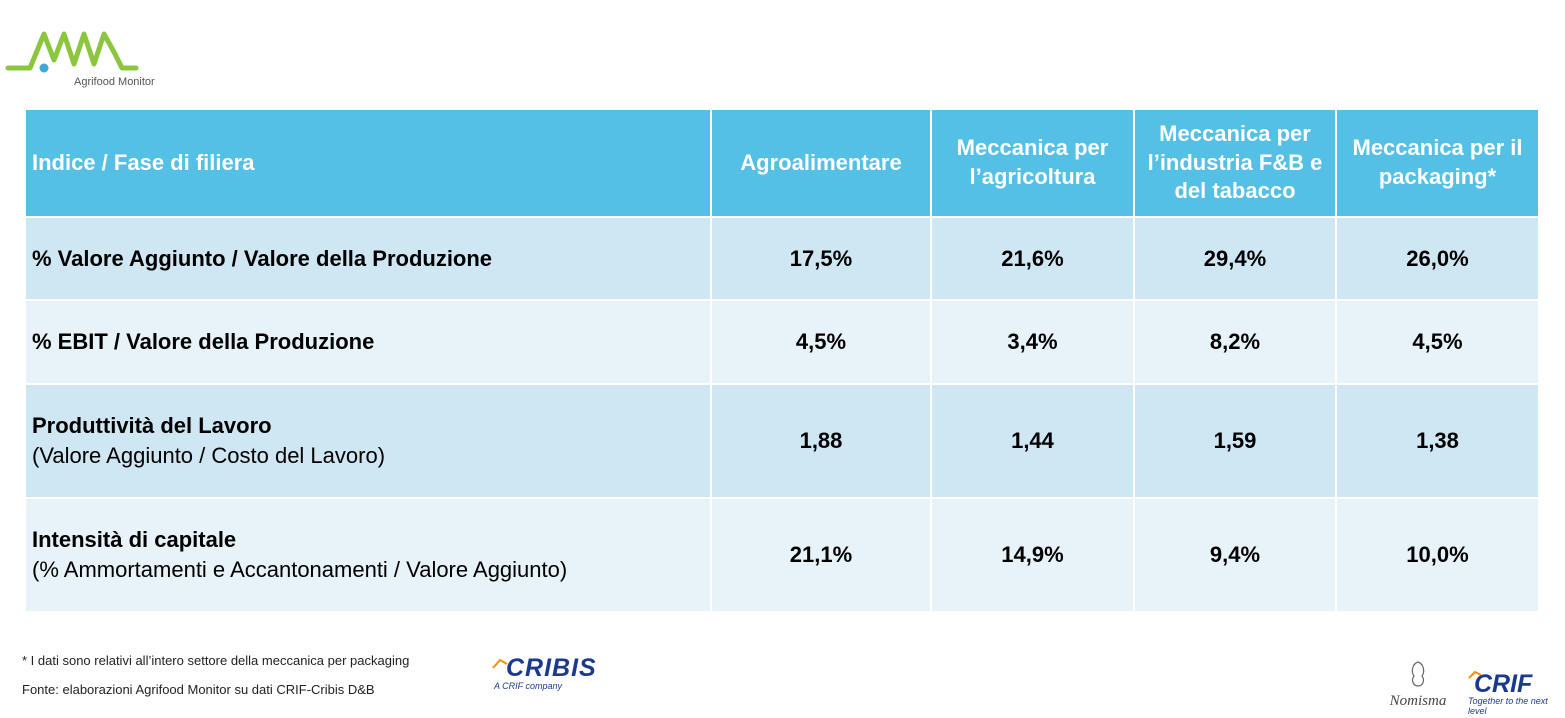 This screenshot has height=718, width=1565. Describe the element at coordinates (134, 539) in the screenshot. I see `row-label-title: Intensità di capitale` at that location.